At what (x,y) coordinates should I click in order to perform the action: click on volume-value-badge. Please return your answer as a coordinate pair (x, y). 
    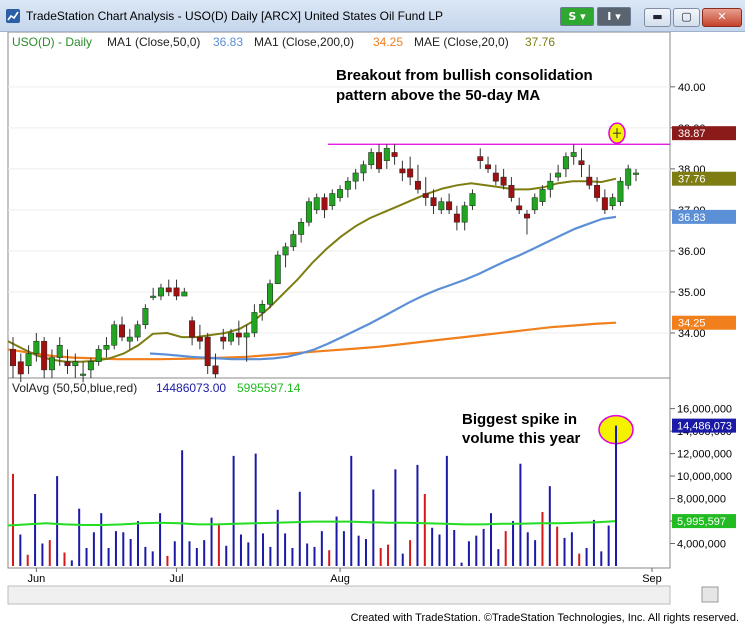
    Looking at the image, I should click on (704, 521).